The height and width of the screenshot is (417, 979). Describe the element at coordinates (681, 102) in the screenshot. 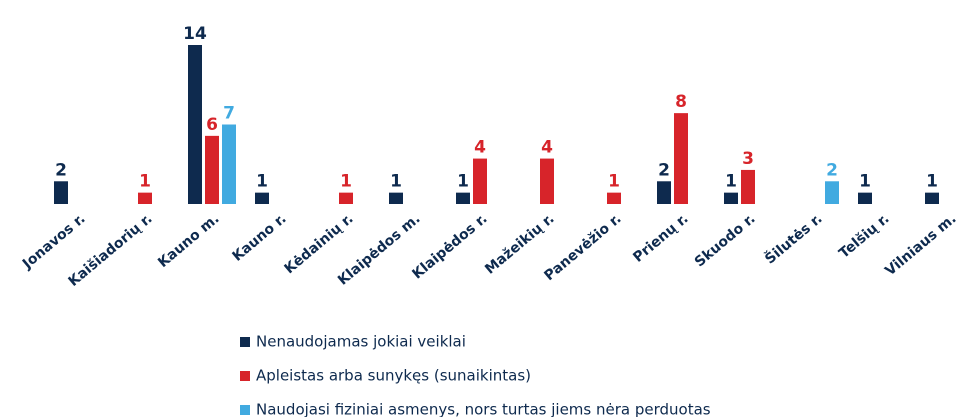

I see `data-label: 8` at that location.